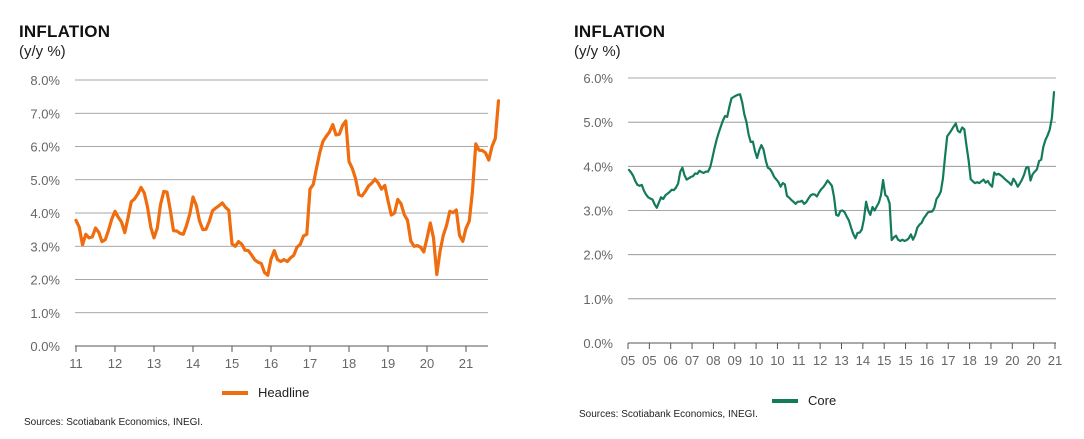 The height and width of the screenshot is (439, 1084). I want to click on legend-label-headline: Headline, so click(284, 392).